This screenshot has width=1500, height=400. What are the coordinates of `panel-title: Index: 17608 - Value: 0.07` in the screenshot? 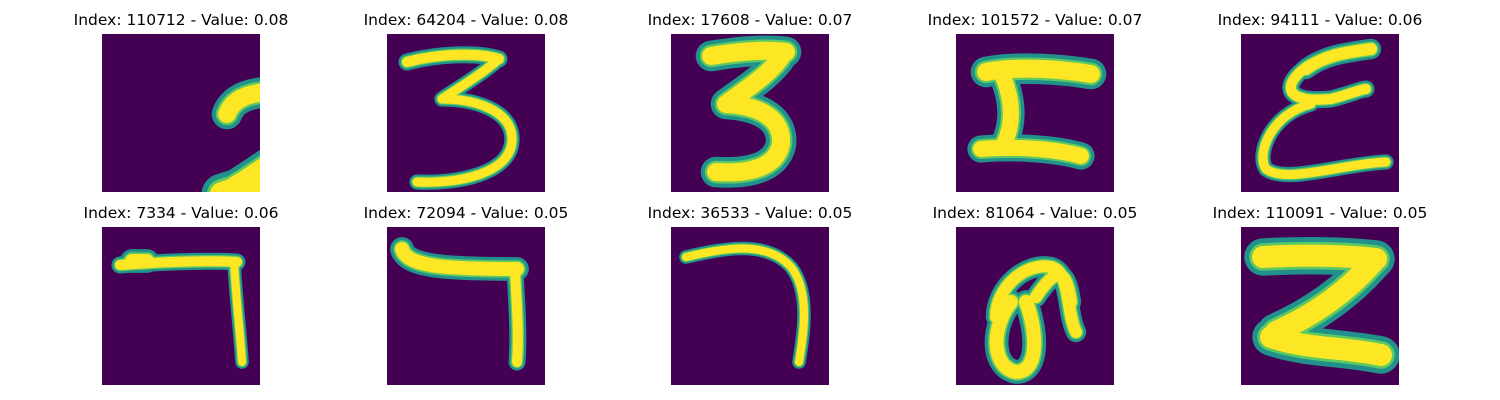 It's located at (750, 20).